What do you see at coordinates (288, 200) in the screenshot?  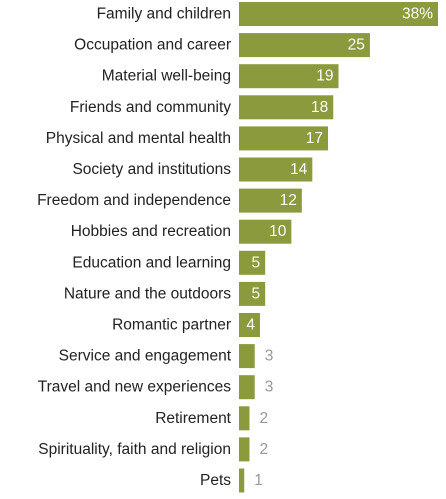 I see `data-label: 12` at bounding box center [288, 200].